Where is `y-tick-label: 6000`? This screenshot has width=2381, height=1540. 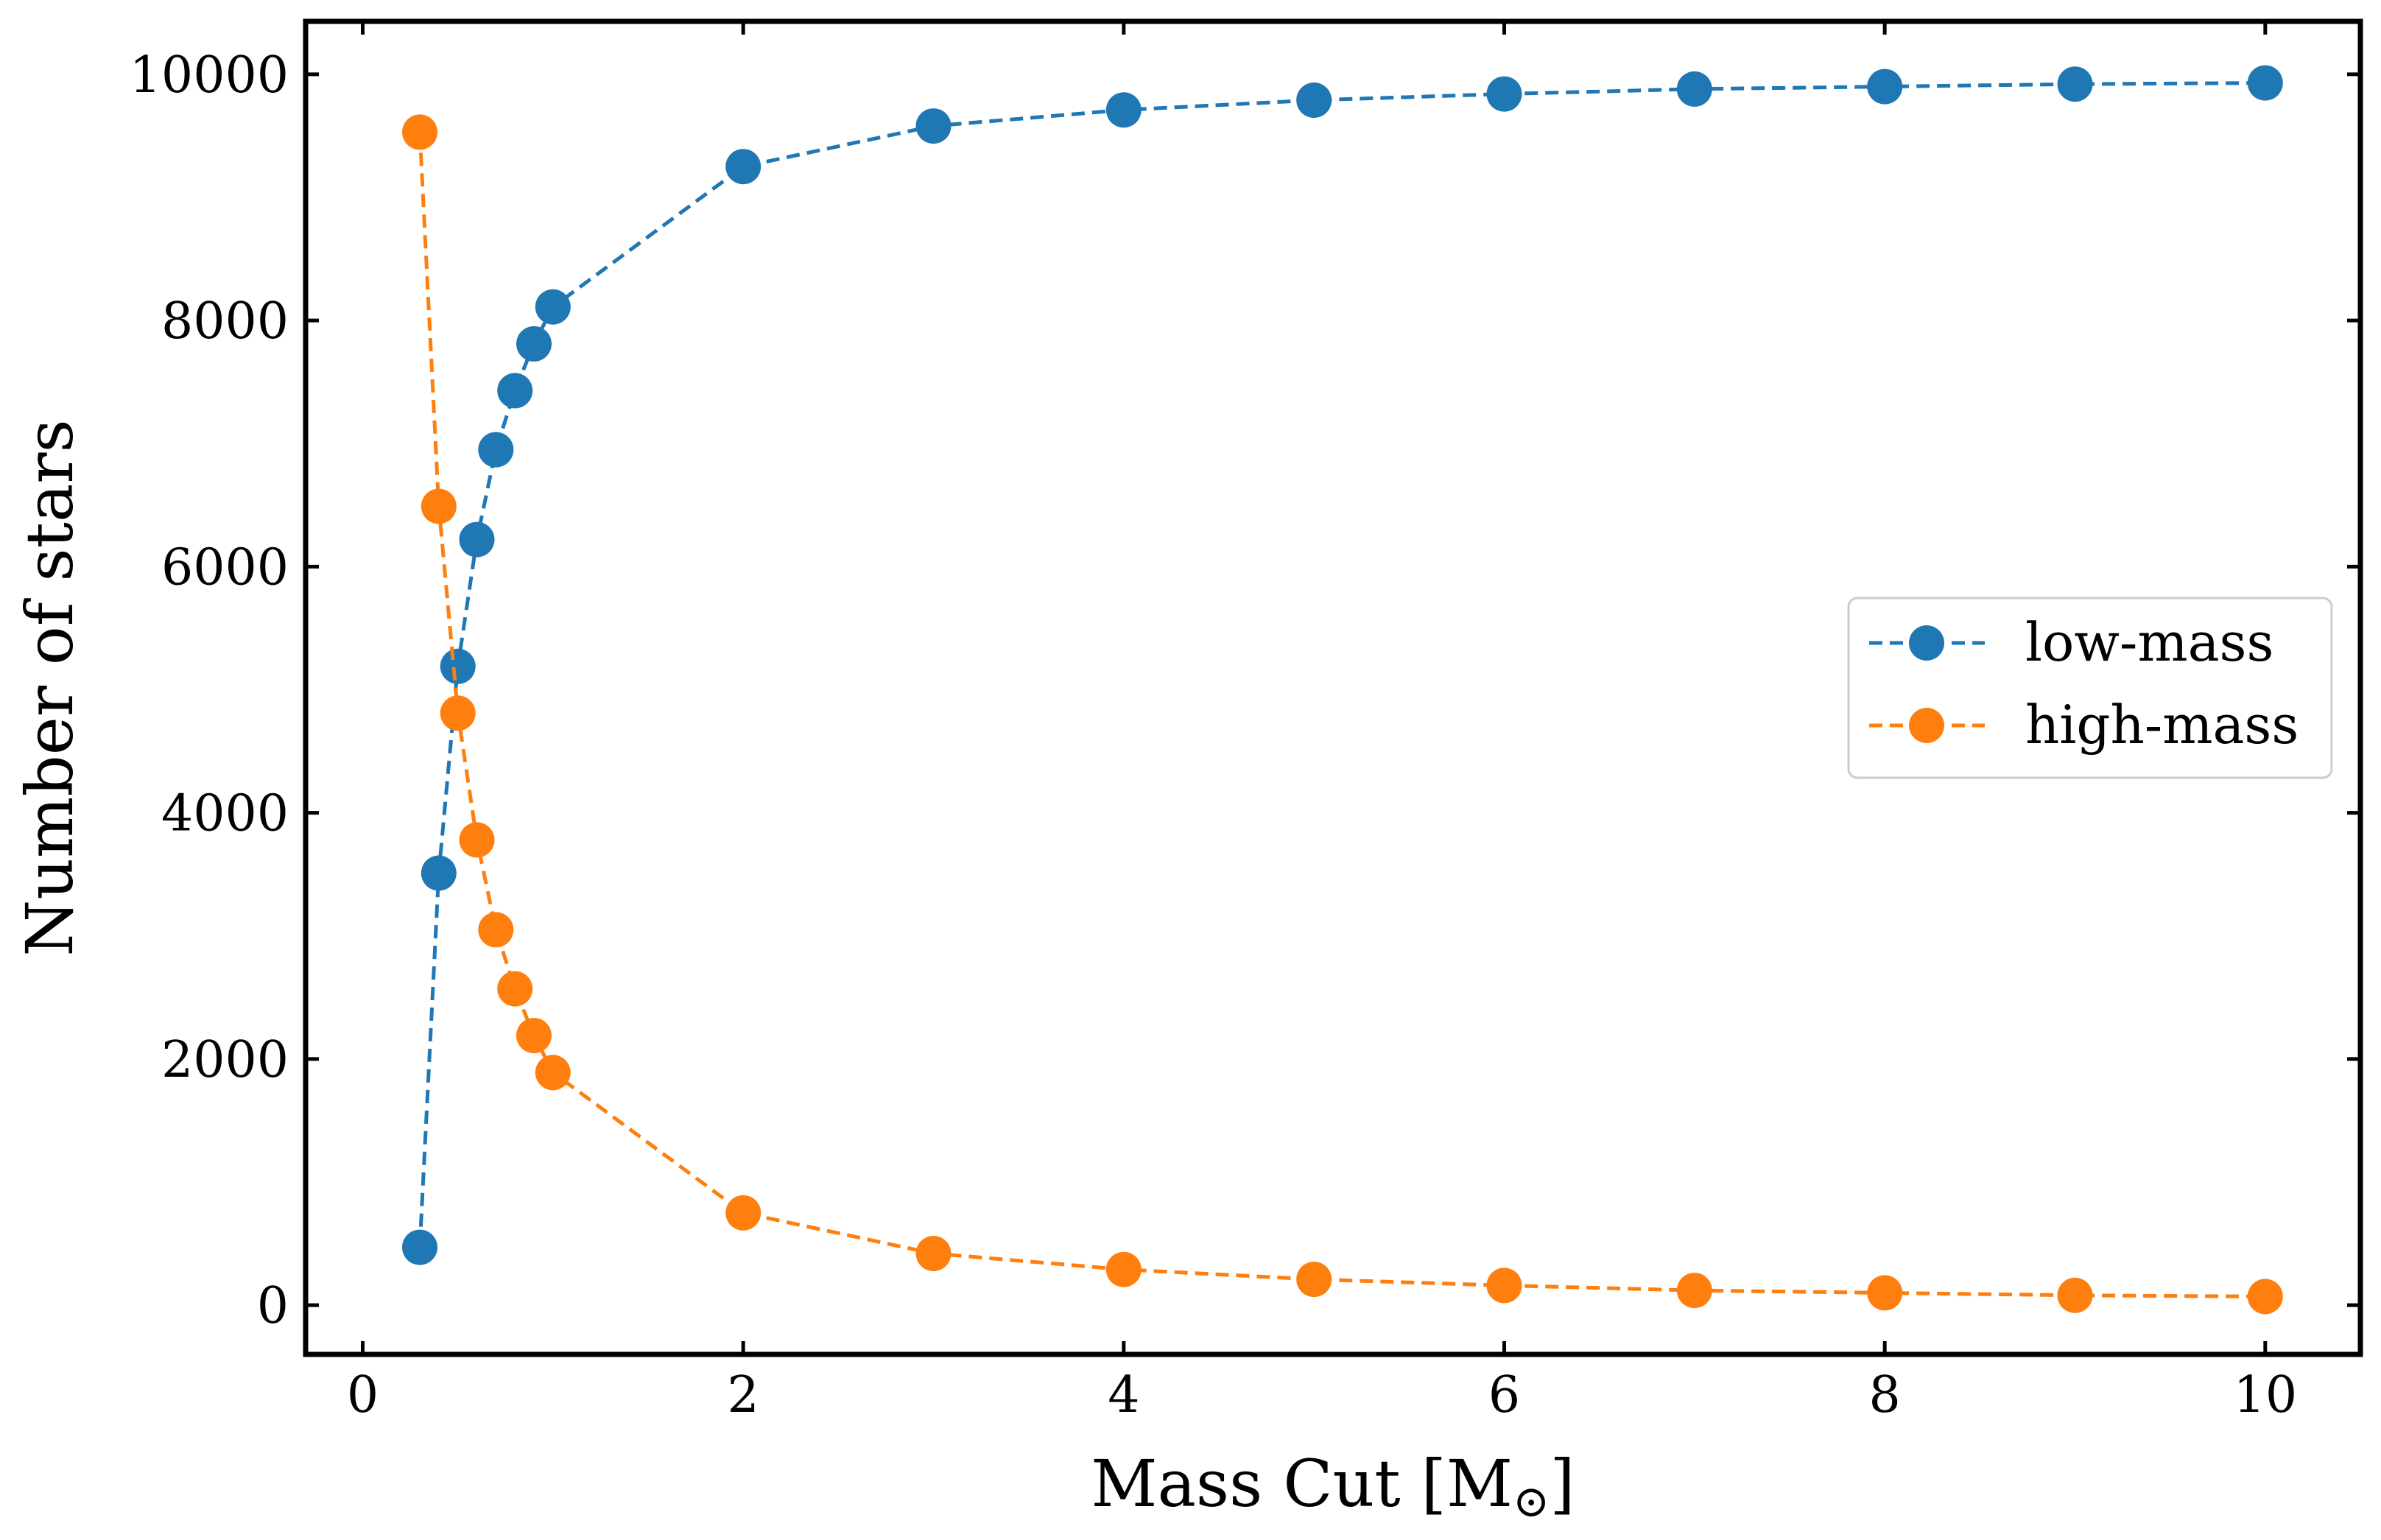 y-tick-label: 6000 is located at coordinates (225, 567).